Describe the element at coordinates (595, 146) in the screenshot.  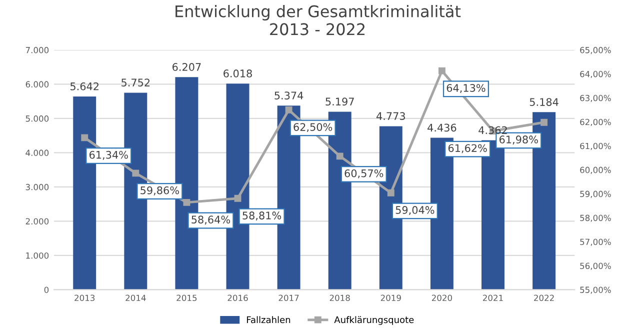
I see `y2-tick-label: 61,00%` at that location.